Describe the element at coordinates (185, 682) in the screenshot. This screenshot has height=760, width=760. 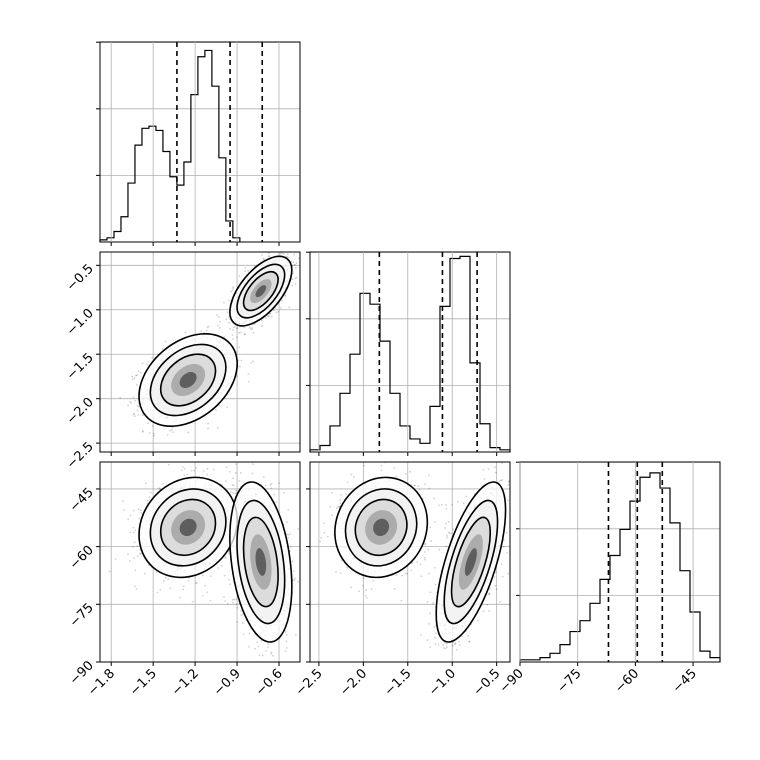
I see `x-tick-label: −1.2` at that location.